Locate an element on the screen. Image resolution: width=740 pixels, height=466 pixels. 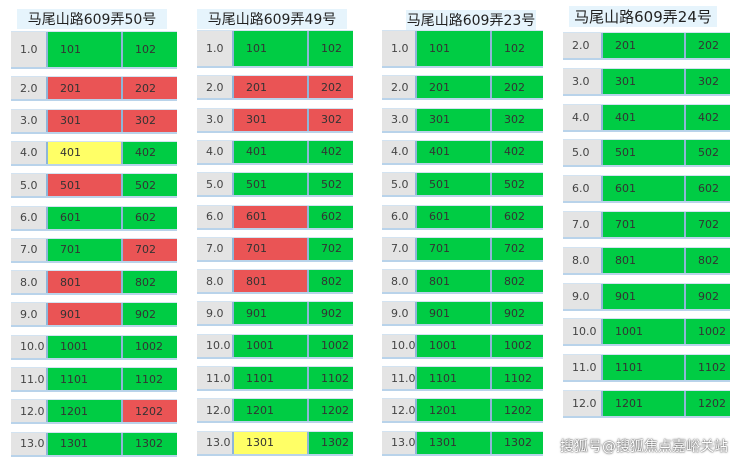
unit-cell-sold: 702 is located at coordinates (150, 249).